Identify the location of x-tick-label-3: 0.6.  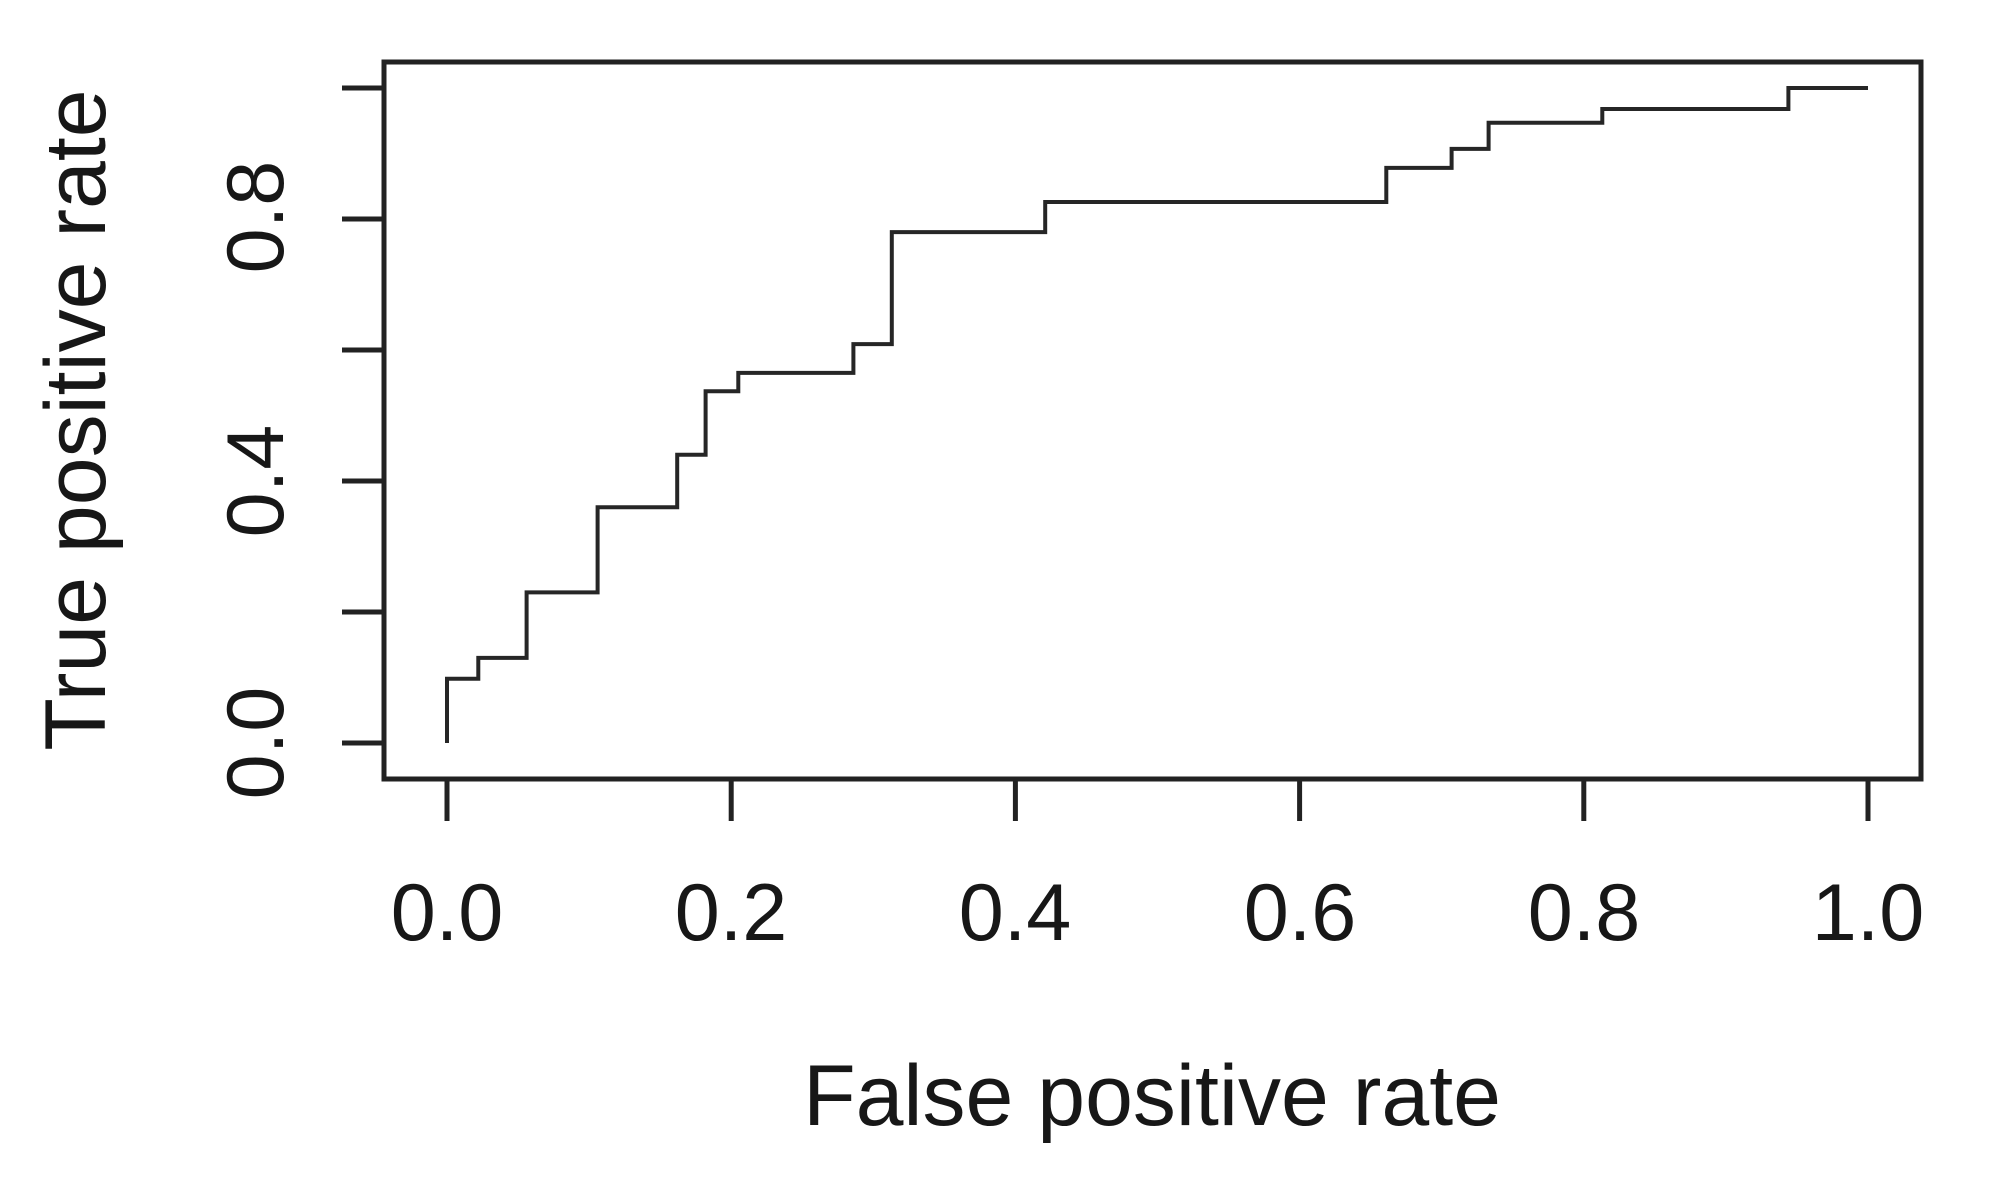
(1300, 913).